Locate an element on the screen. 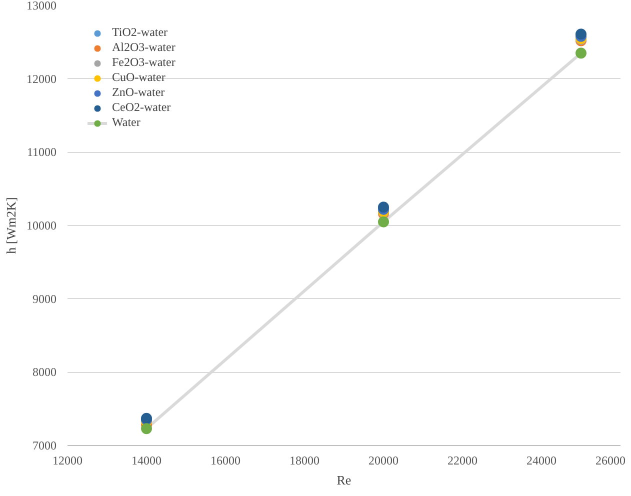  legend-label: Al2O3-water is located at coordinates (144, 47).